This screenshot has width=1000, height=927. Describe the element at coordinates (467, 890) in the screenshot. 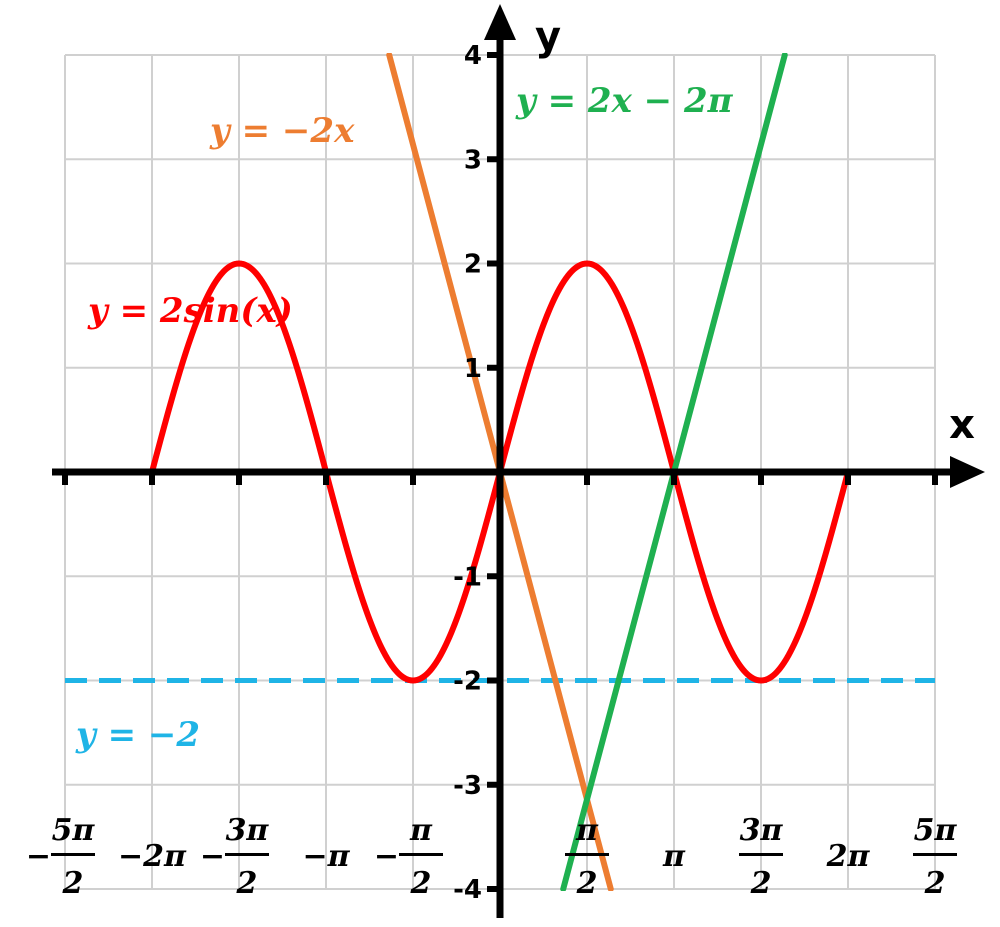

I see `y-tick-label: -4` at that location.